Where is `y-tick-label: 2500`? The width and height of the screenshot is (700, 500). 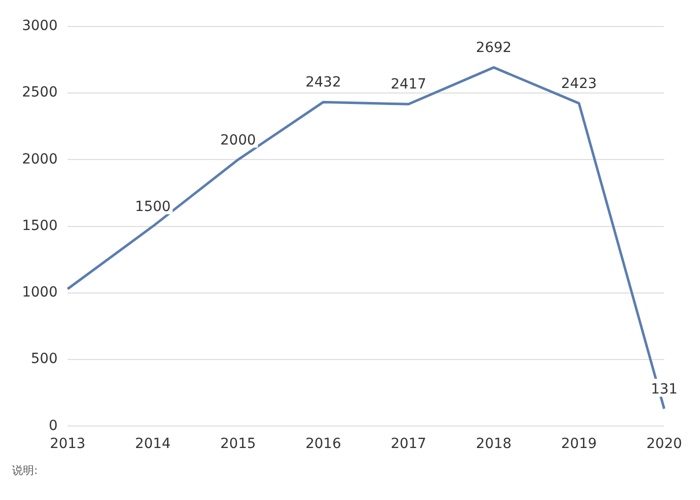 y-tick-label: 2500 is located at coordinates (40, 92).